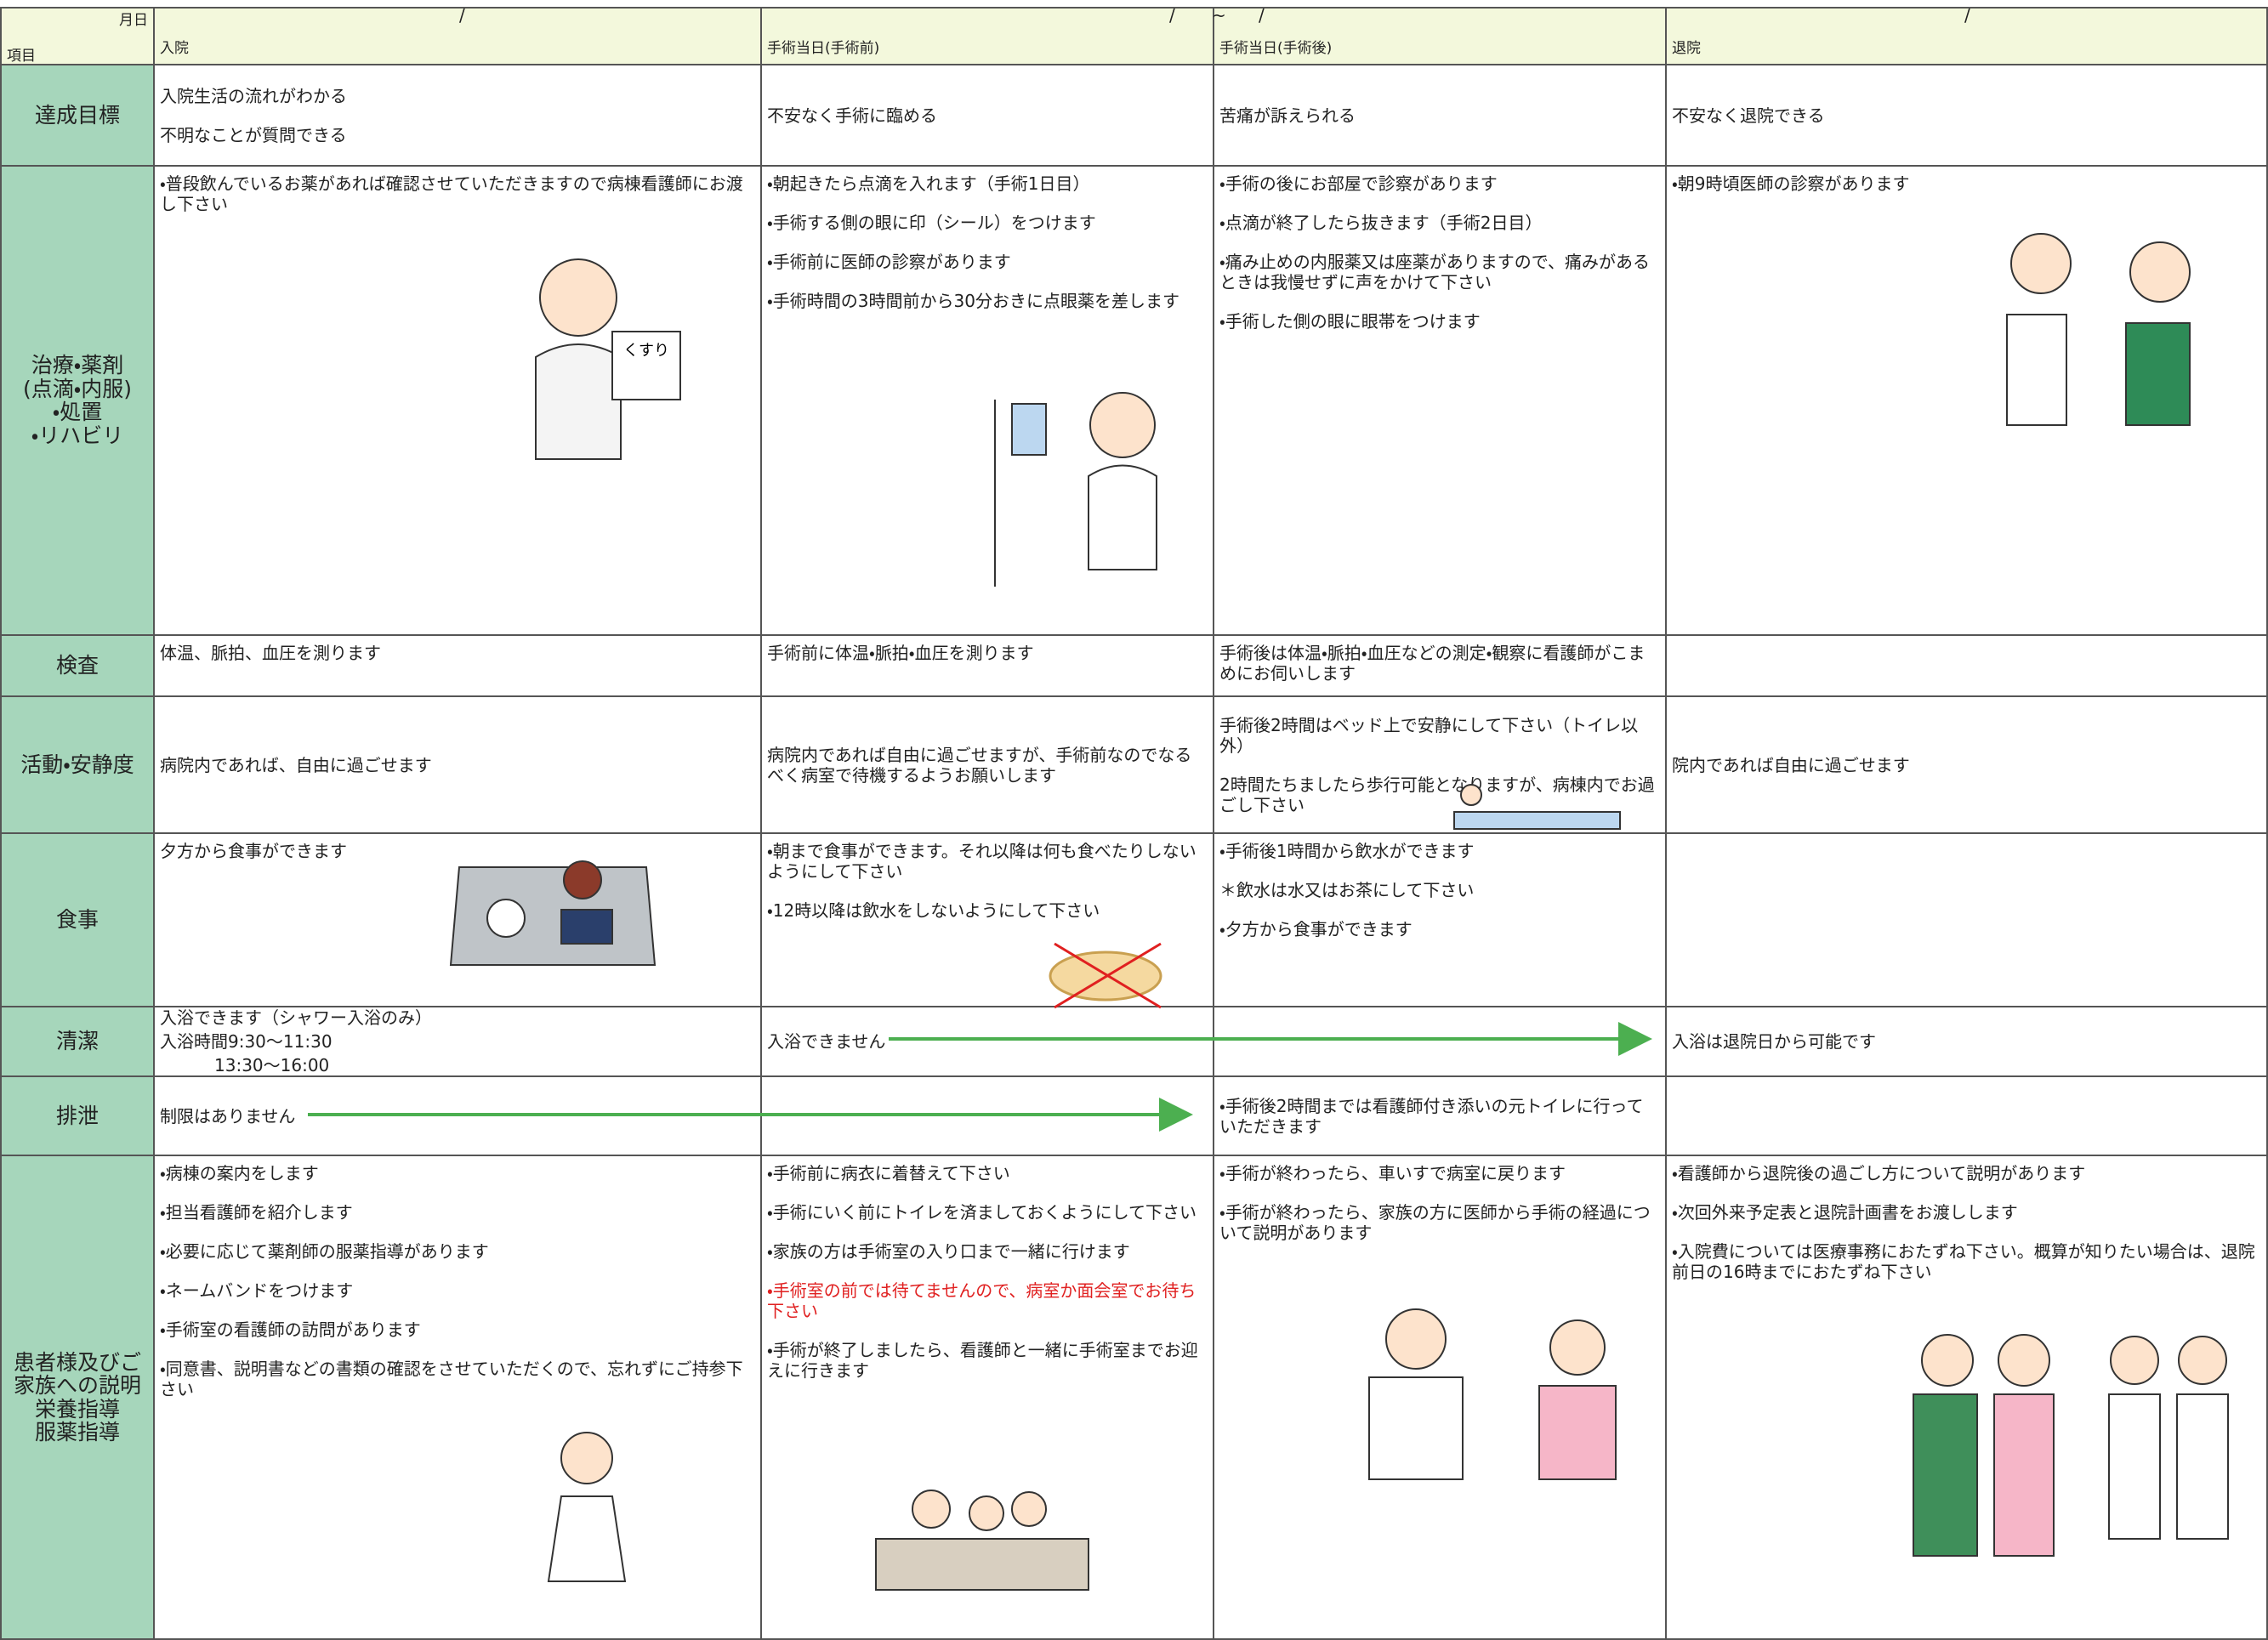  I want to click on column-title: 手術当日(手術前), so click(823, 48).